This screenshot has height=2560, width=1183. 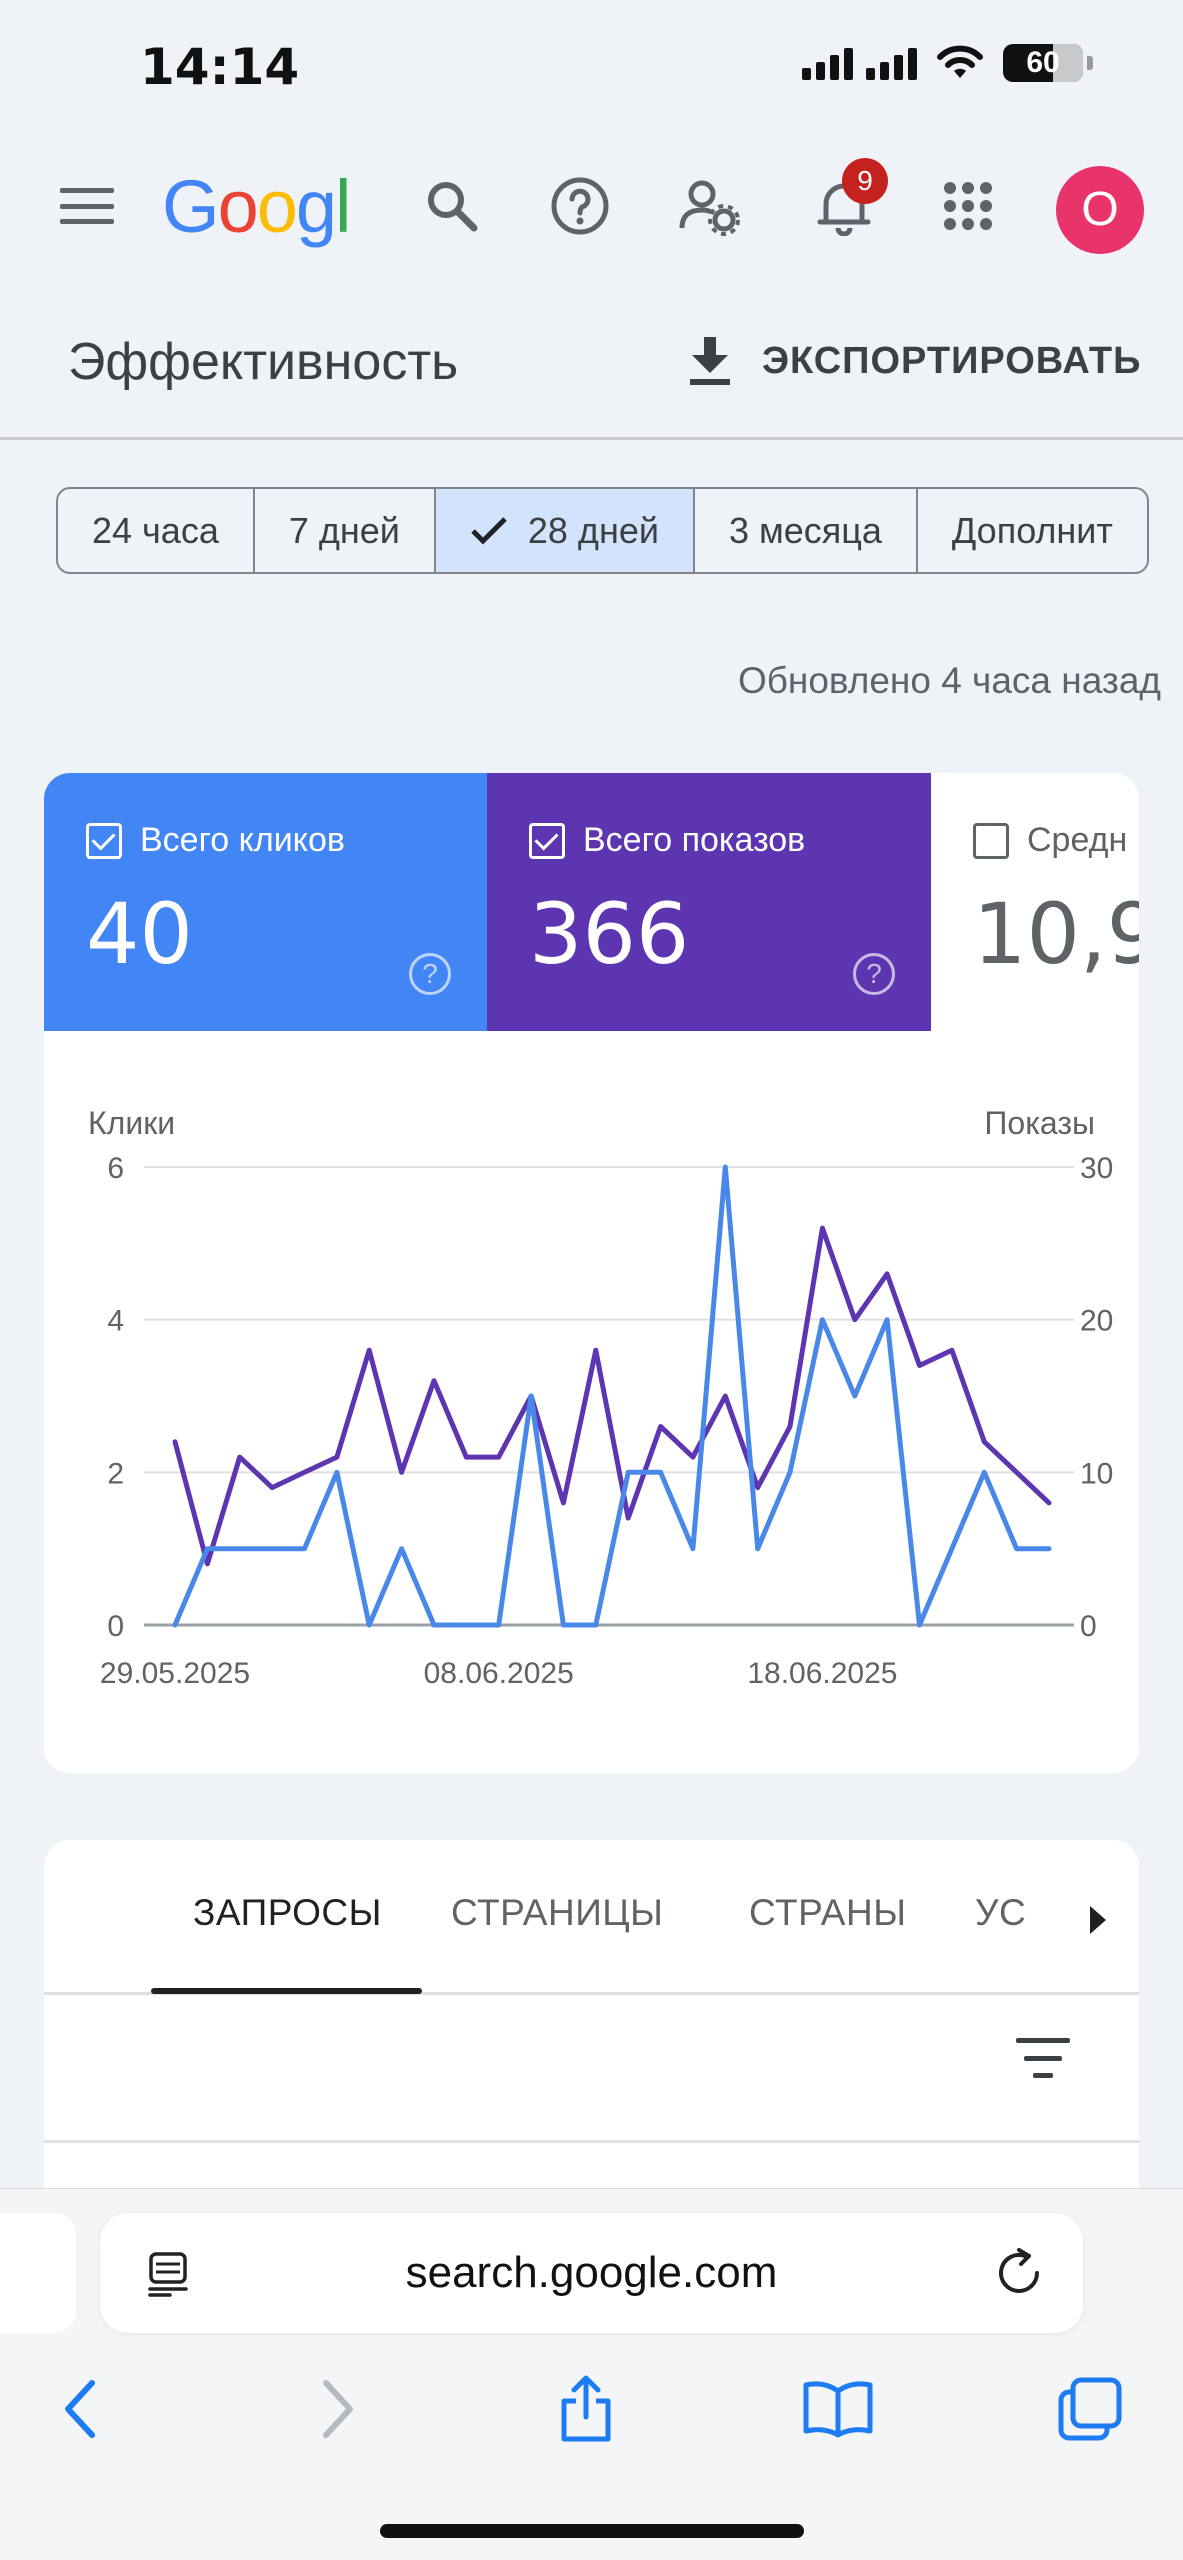 I want to click on chip-7-days: 7 дней, so click(x=345, y=530).